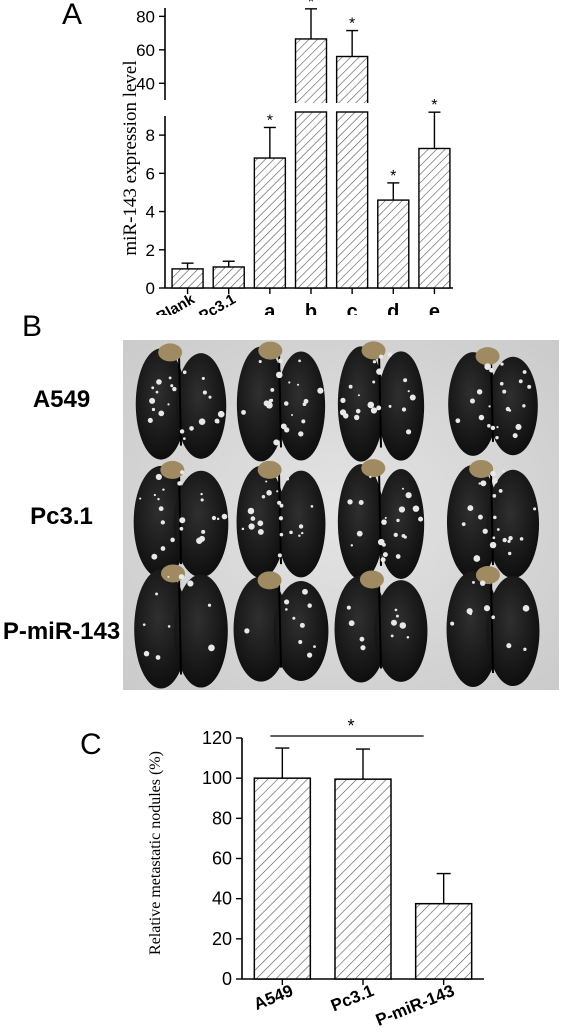 This screenshot has height=1033, width=563. What do you see at coordinates (150, 212) in the screenshot?
I see `y-tick-label: 4` at bounding box center [150, 212].